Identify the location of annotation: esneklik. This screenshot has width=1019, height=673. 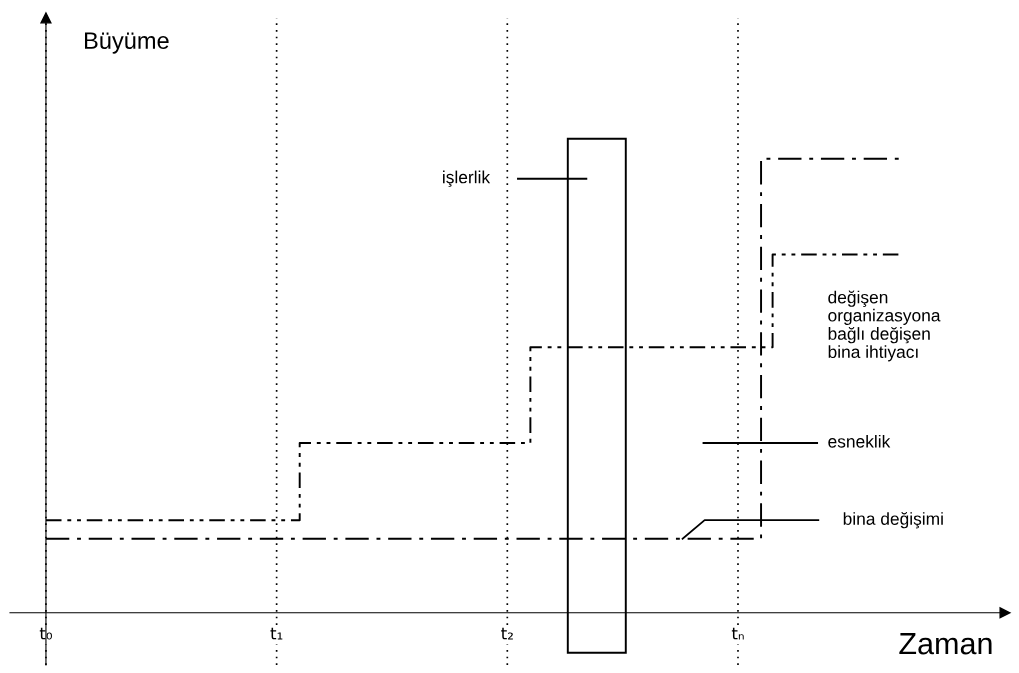
(859, 441).